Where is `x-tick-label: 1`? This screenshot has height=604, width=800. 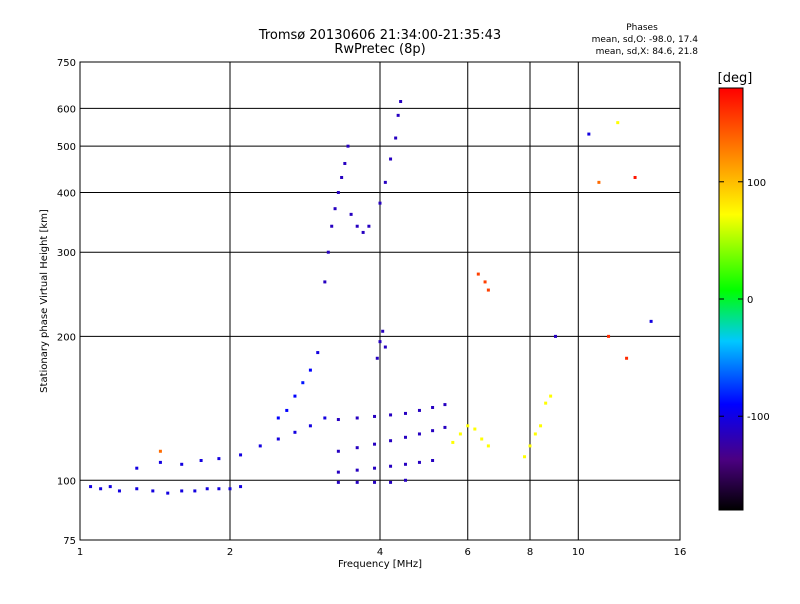 x-tick-label: 1 is located at coordinates (80, 552).